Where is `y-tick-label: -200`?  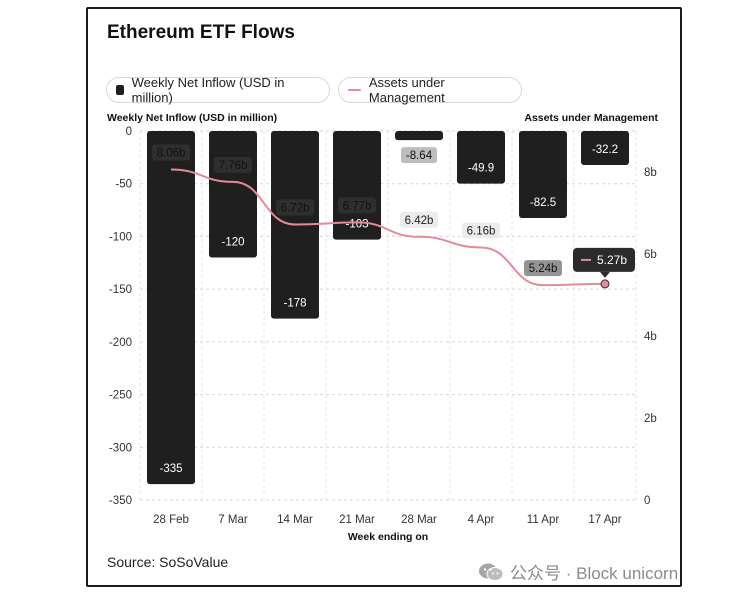
y-tick-label: -200 is located at coordinates (120, 343).